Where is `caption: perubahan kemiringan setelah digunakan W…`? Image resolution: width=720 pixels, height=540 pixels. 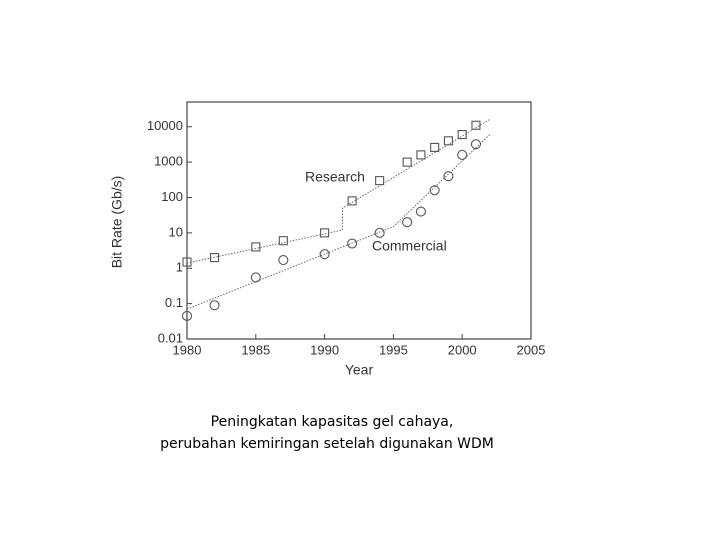 caption: perubahan kemiringan setelah digunakan W… is located at coordinates (327, 444).